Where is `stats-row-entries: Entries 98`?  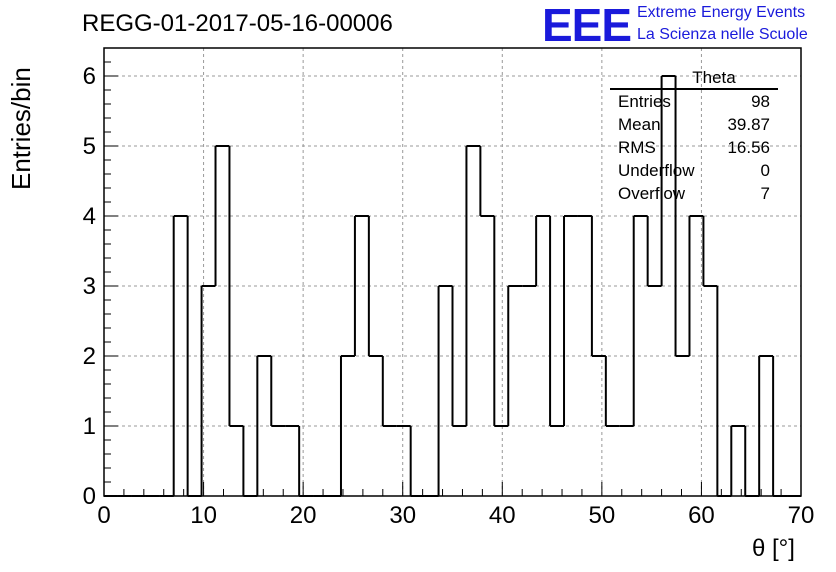
stats-row-entries: Entries 98 is located at coordinates (694, 101).